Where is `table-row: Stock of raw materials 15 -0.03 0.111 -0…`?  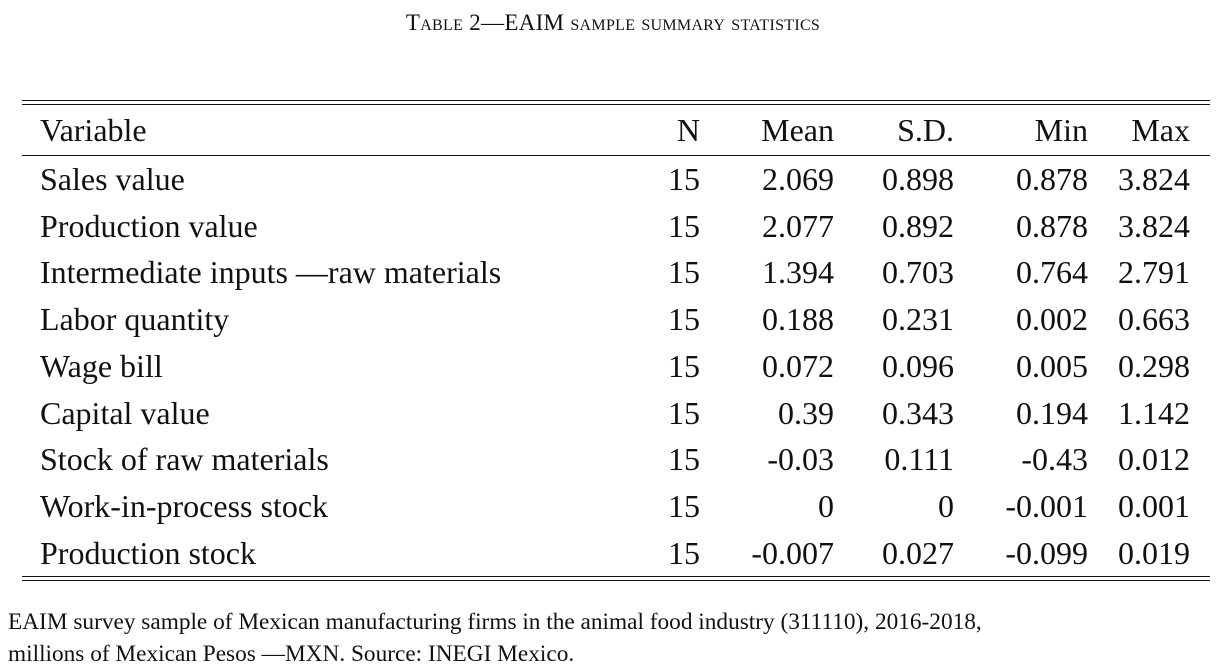 table-row: Stock of raw materials 15 -0.03 0.111 -0… is located at coordinates (616, 459).